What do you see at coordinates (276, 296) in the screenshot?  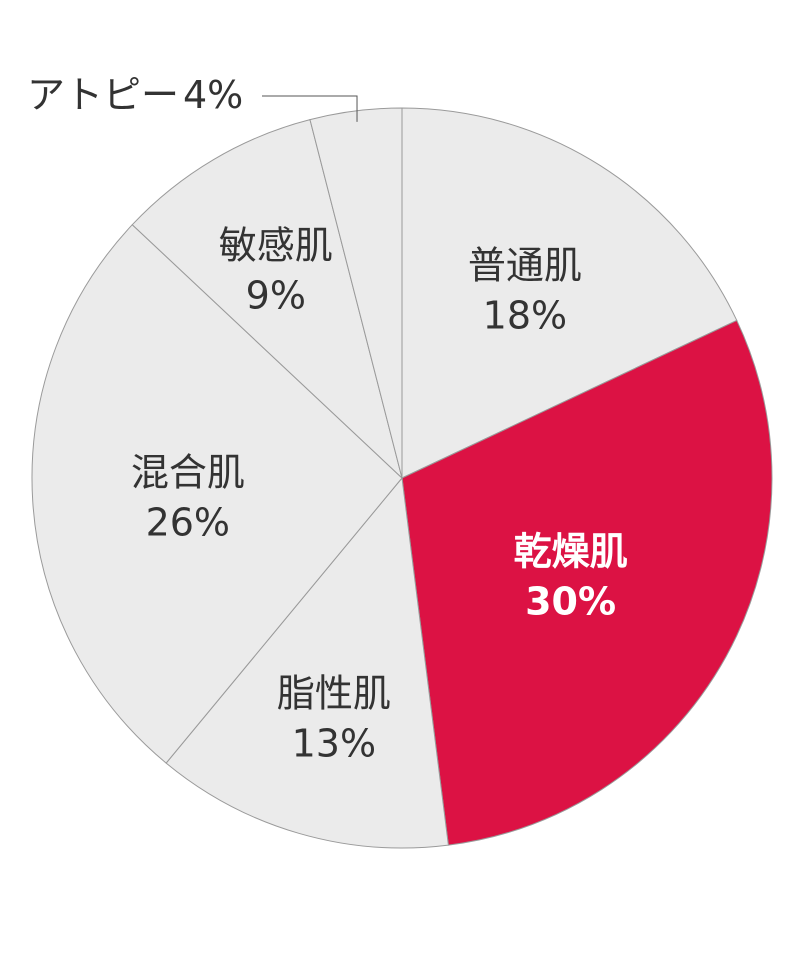 I see `slice-value-sensitive: 9%` at bounding box center [276, 296].